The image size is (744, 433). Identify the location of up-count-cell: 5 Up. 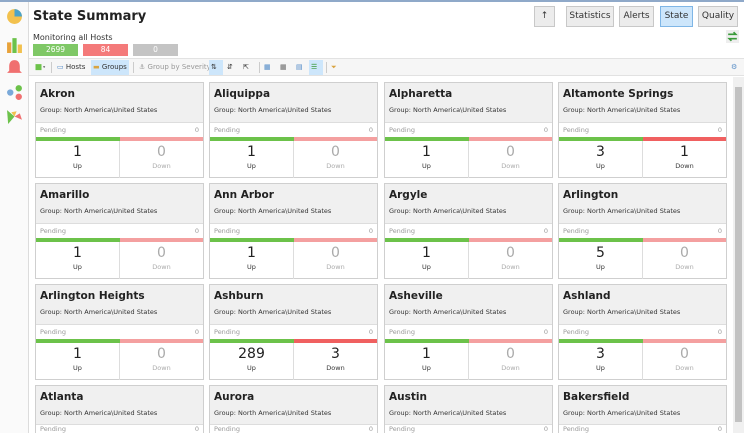
(600, 260).